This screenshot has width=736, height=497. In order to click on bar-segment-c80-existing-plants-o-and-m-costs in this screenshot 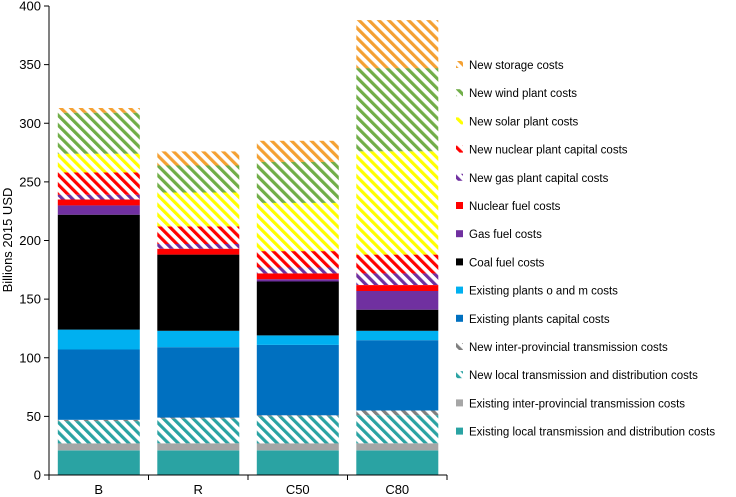, I will do `click(397, 335)`.